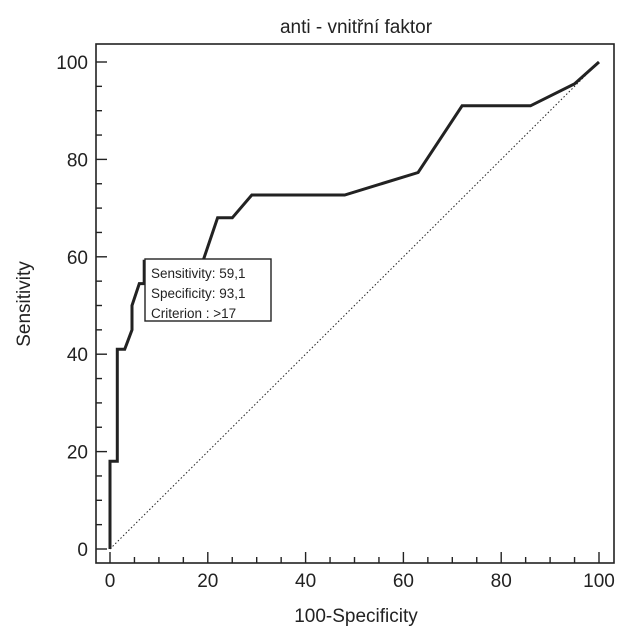  I want to click on x-axis-label: 100-Specificity, so click(356, 616).